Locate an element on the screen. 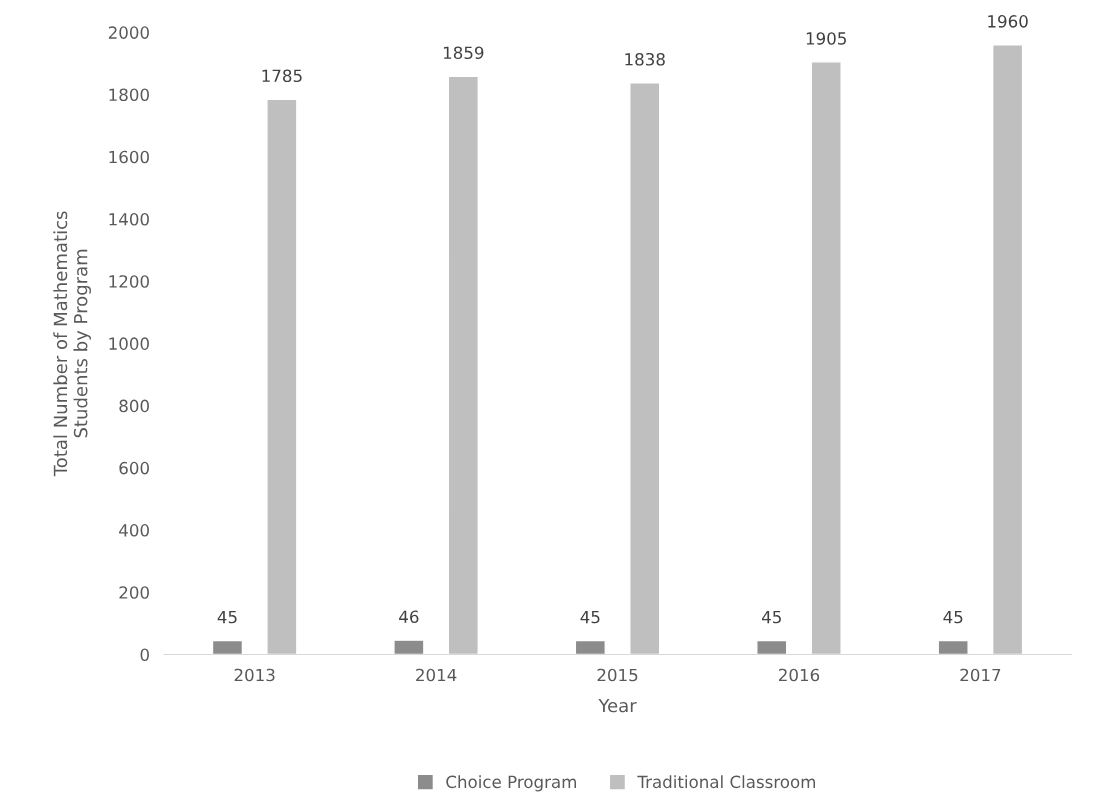 The image size is (1093, 808). x-tick-label: 2016 is located at coordinates (799, 675).